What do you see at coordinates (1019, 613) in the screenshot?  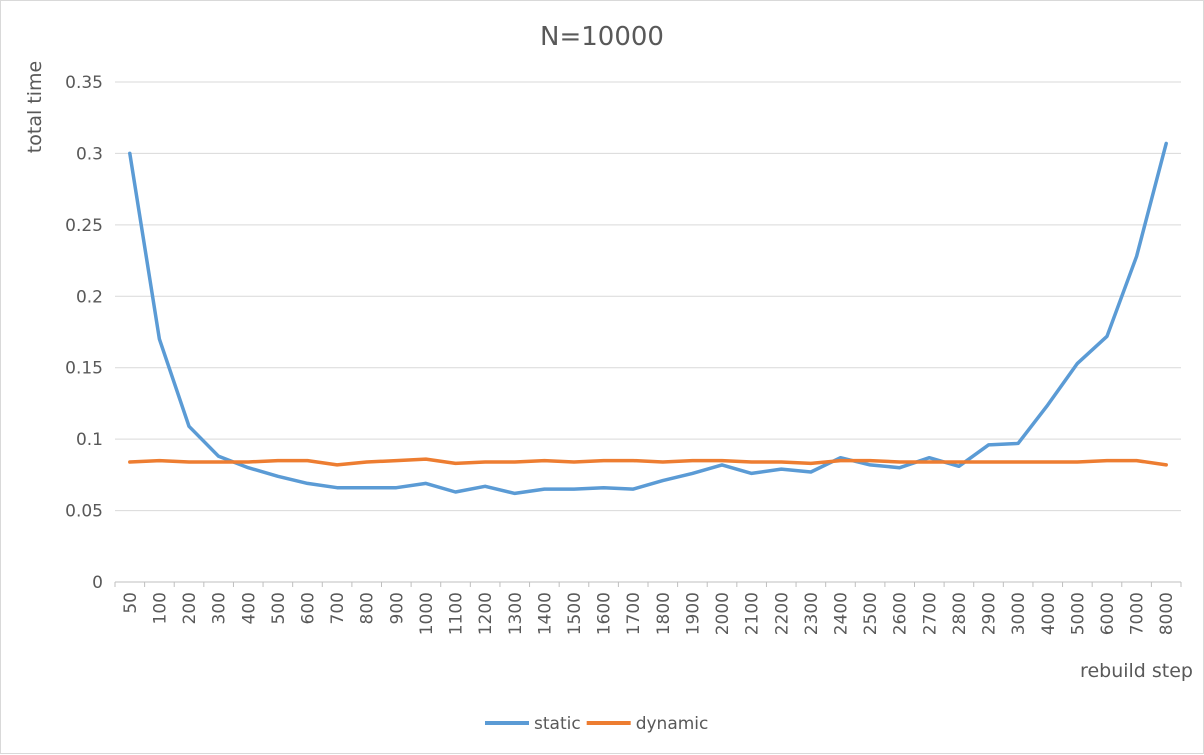 I see `x-tick-label: 3000` at bounding box center [1019, 613].